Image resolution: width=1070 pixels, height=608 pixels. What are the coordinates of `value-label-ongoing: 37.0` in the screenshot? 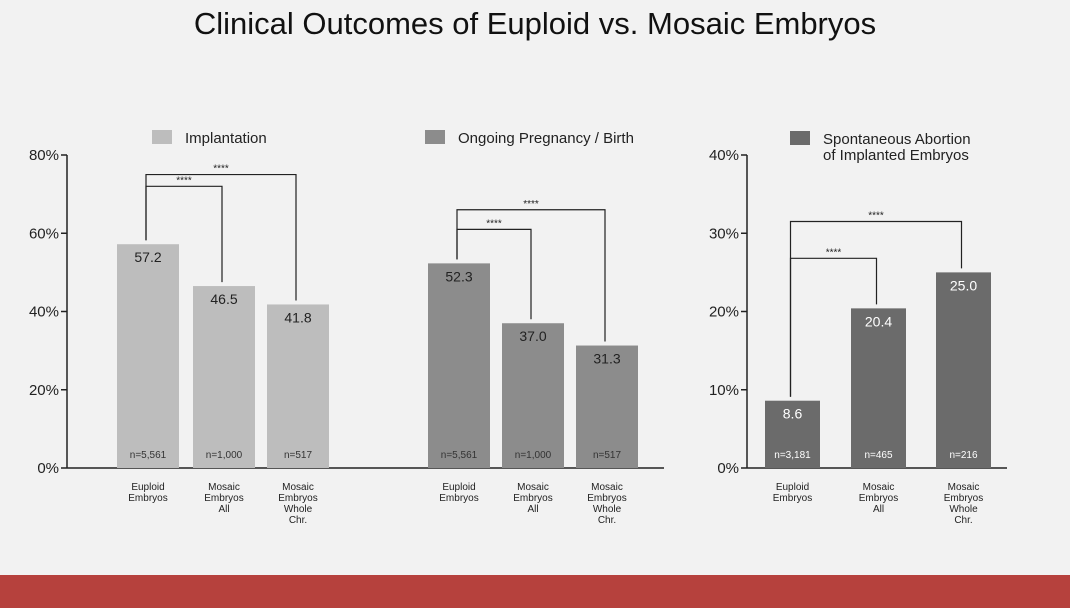 It's located at (532, 336).